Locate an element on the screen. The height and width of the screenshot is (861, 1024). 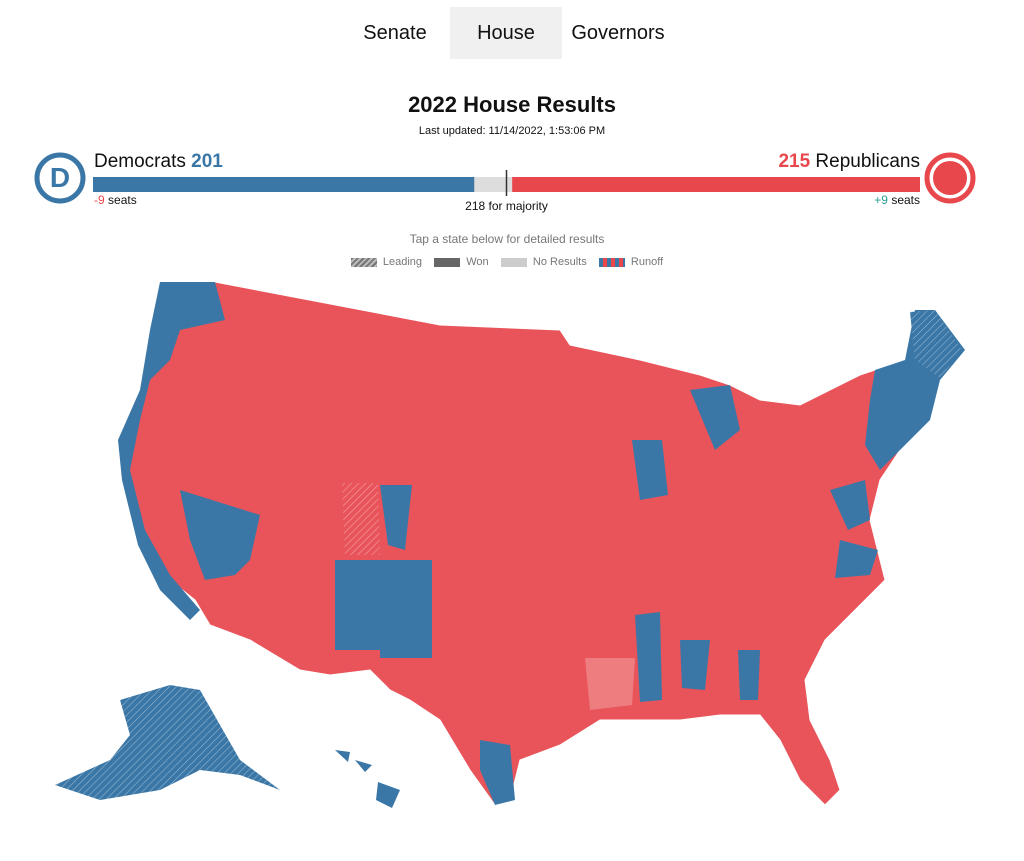
legend: Leading Won No Results Runoff is located at coordinates (507, 262).